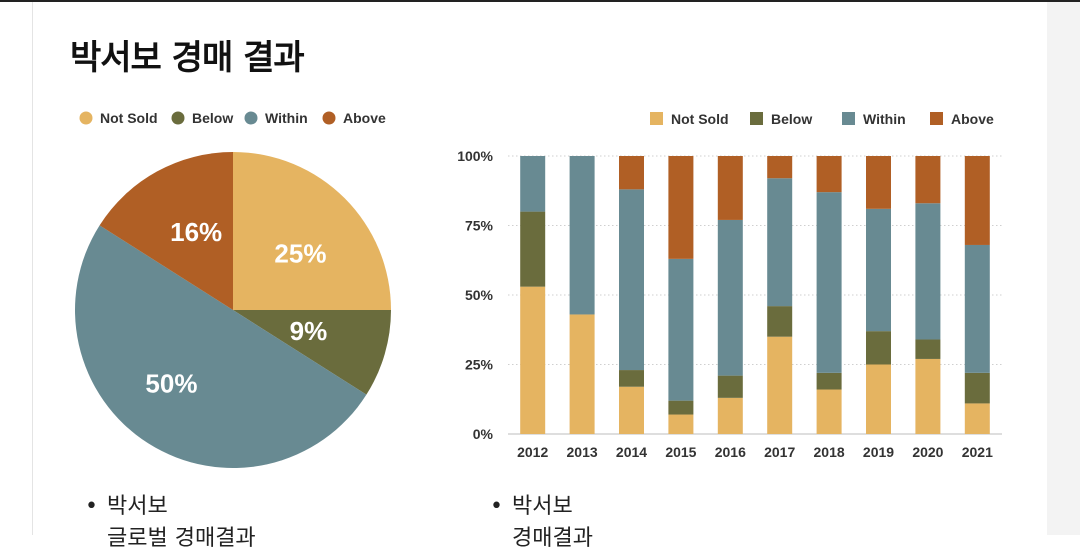 This screenshot has height=552, width=1080. I want to click on bar-segment-within-2012, so click(532, 184).